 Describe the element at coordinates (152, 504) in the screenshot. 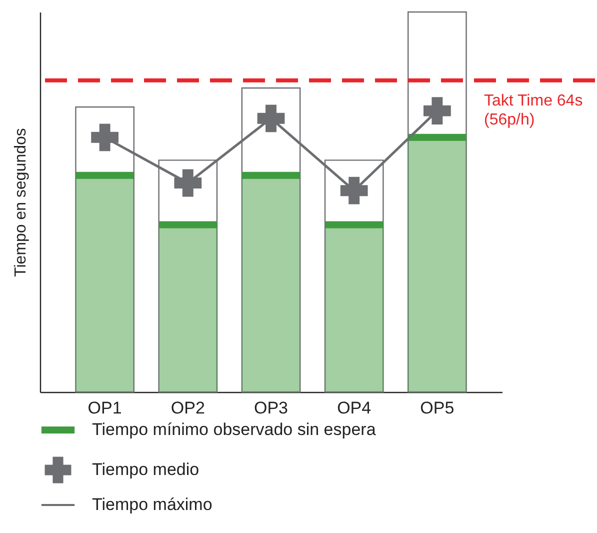

I see `legend-label: Tiempo máximo` at that location.